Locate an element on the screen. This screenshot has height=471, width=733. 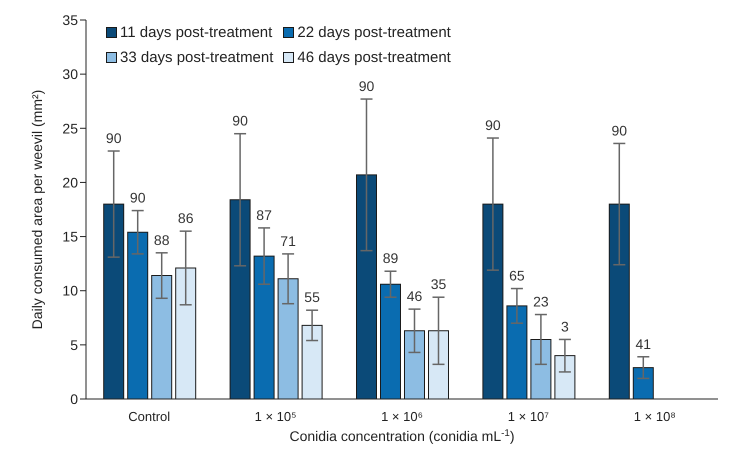
x-axis-title: Conidia concentration (conidia mL$^{-1}$) is located at coordinates (402, 436).